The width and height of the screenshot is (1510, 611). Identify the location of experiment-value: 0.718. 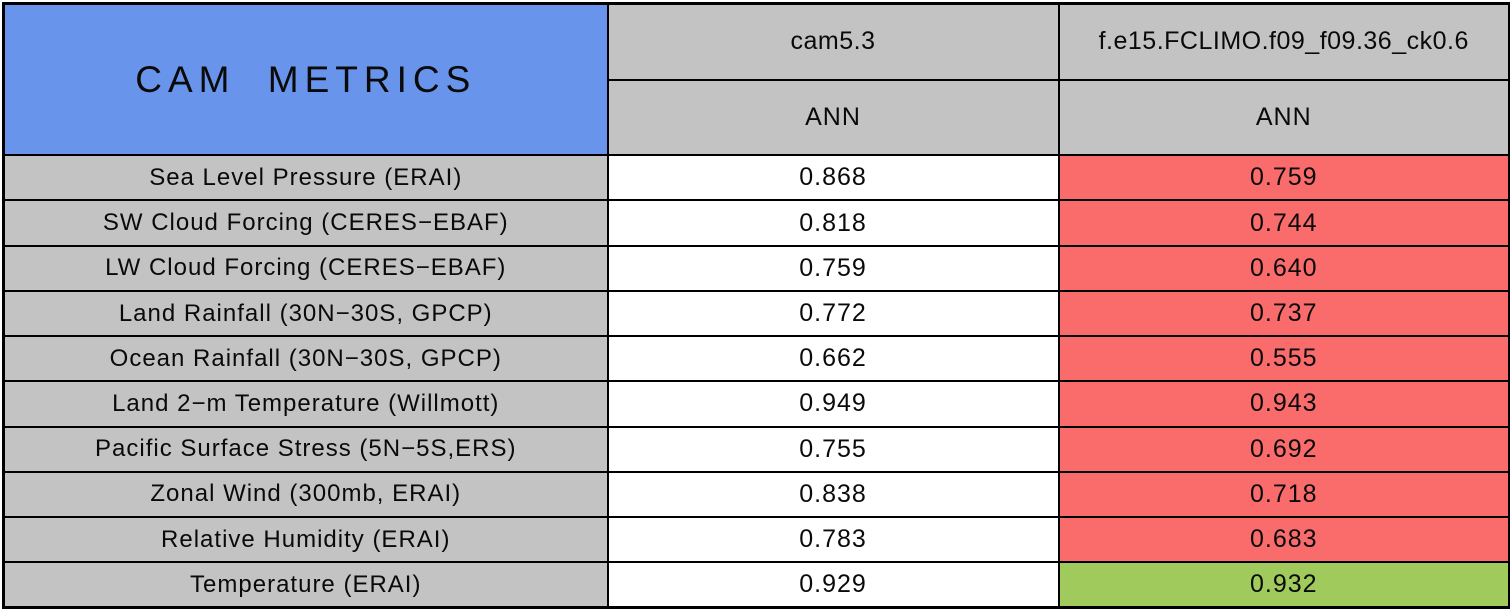
(1283, 494).